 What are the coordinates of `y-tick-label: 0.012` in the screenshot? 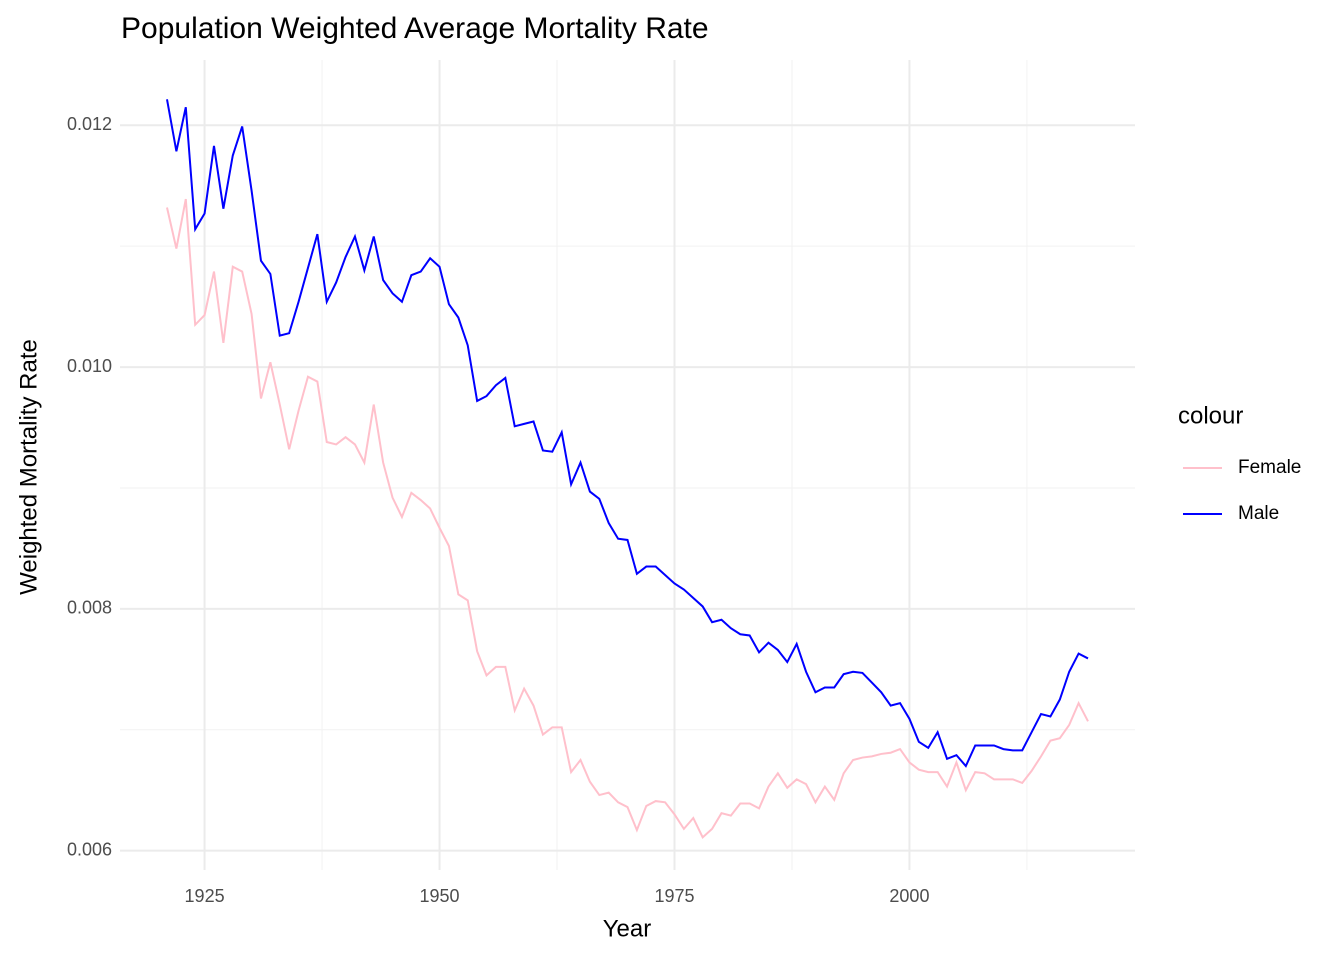 It's located at (89, 124).